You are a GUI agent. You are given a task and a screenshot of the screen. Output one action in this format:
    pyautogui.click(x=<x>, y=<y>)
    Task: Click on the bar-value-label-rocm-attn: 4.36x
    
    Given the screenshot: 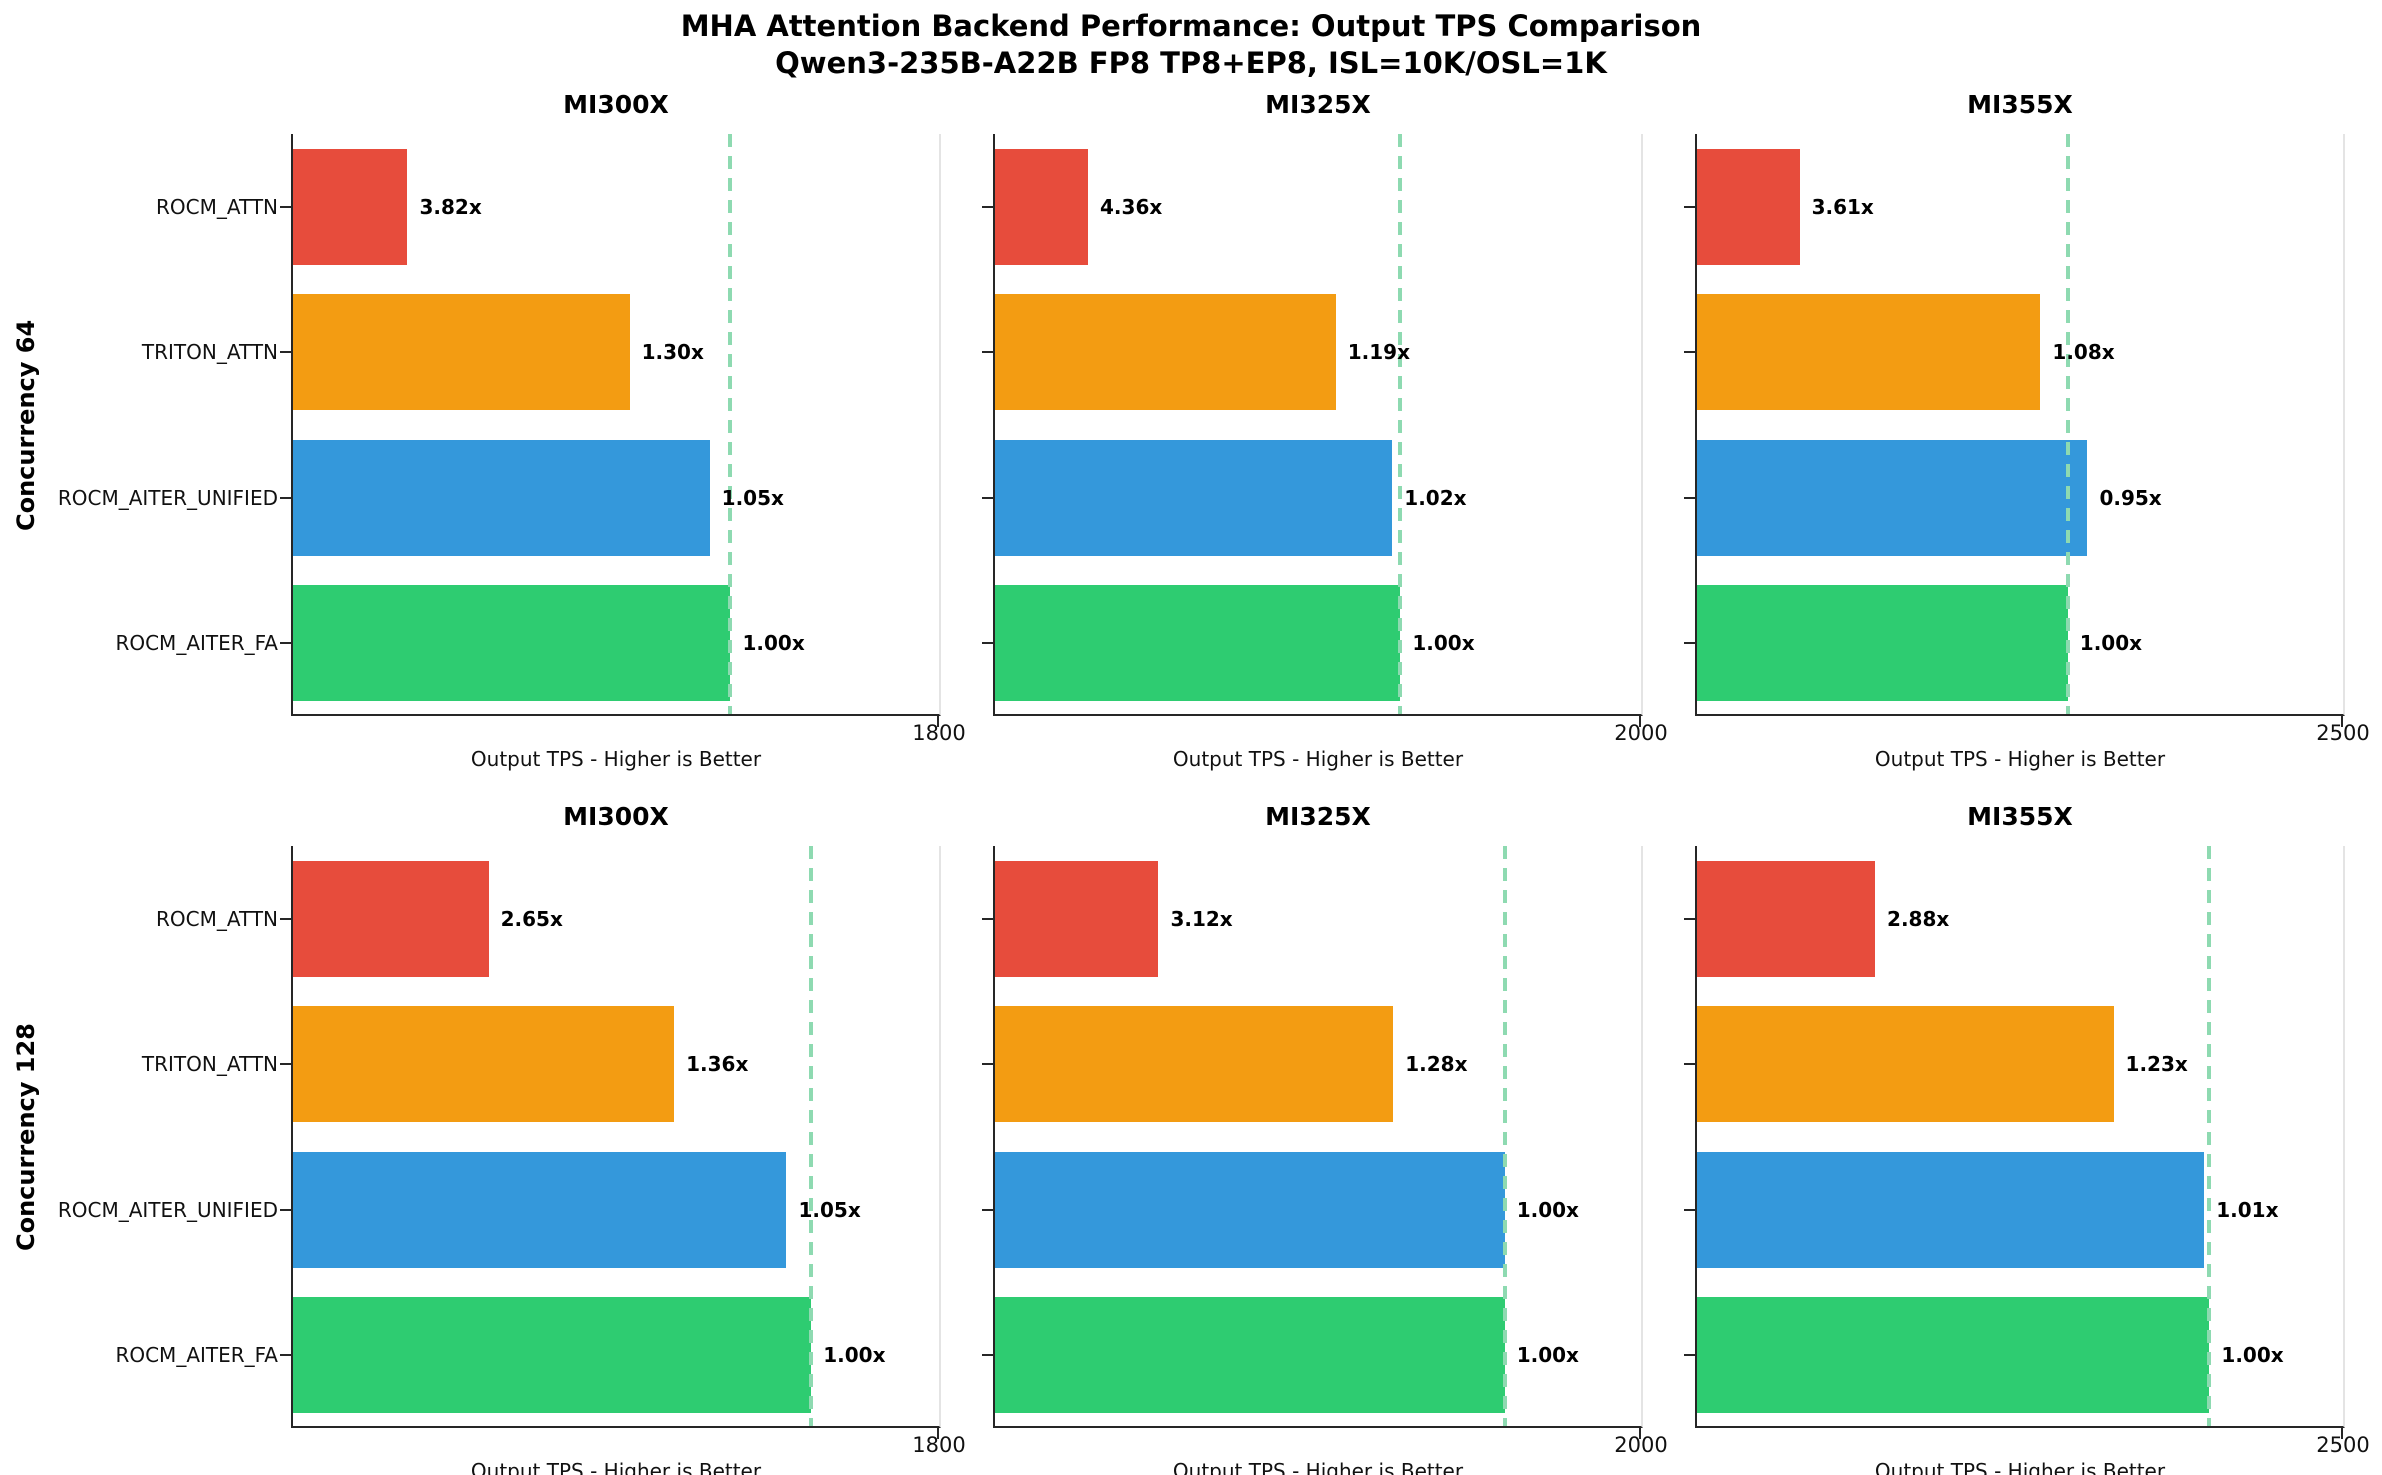 What is the action you would take?
    pyautogui.click(x=1131, y=206)
    